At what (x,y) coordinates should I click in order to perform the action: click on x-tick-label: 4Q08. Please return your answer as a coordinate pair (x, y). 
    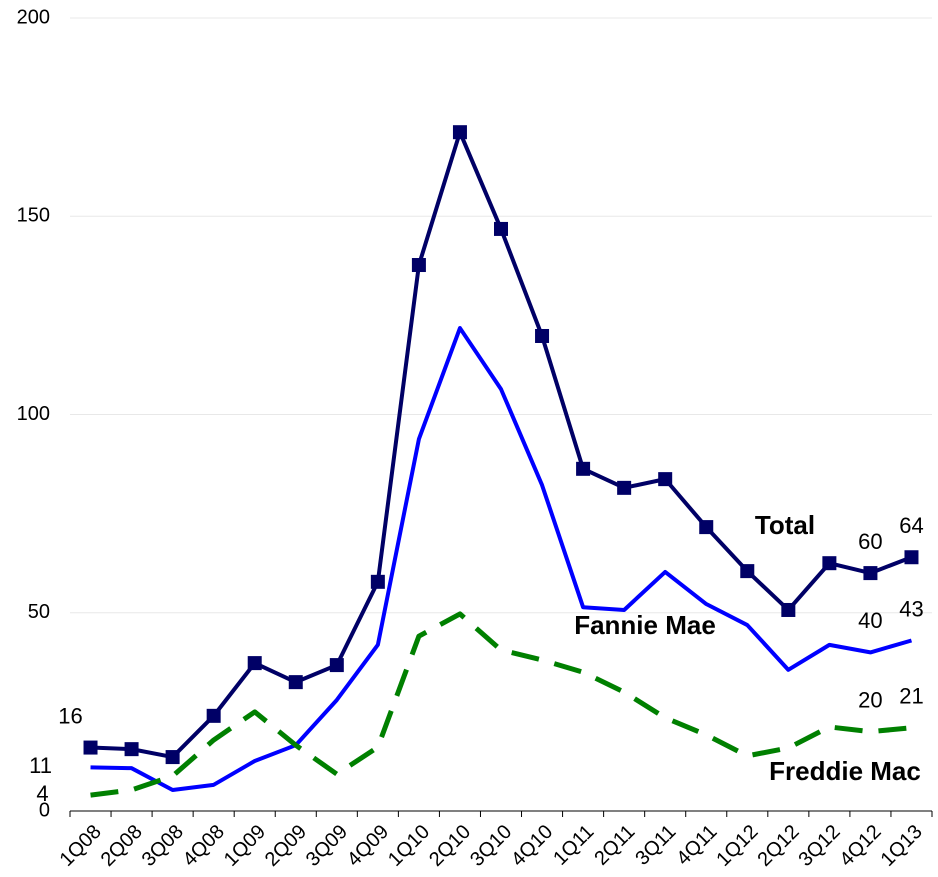
    Looking at the image, I should click on (204, 846).